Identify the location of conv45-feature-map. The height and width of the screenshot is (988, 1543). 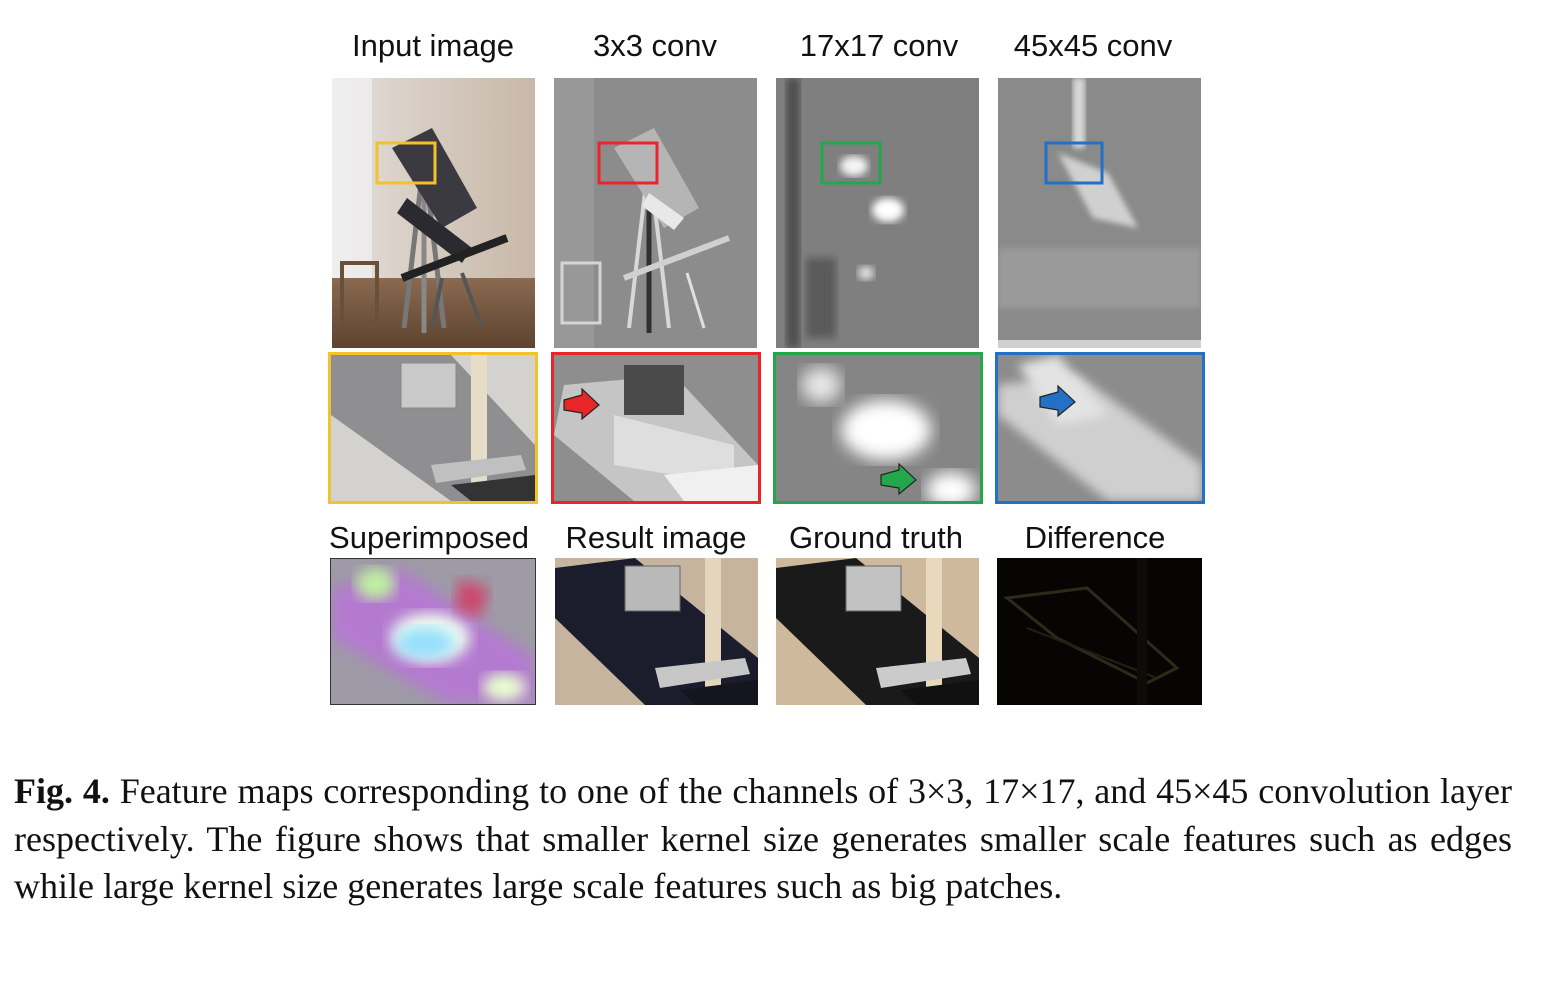
(1099, 213).